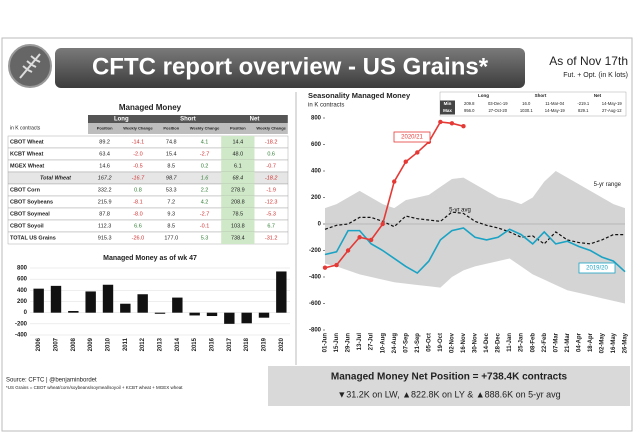 This screenshot has width=634, height=433. Describe the element at coordinates (205, 178) in the screenshot. I see `cell: 1.6` at that location.